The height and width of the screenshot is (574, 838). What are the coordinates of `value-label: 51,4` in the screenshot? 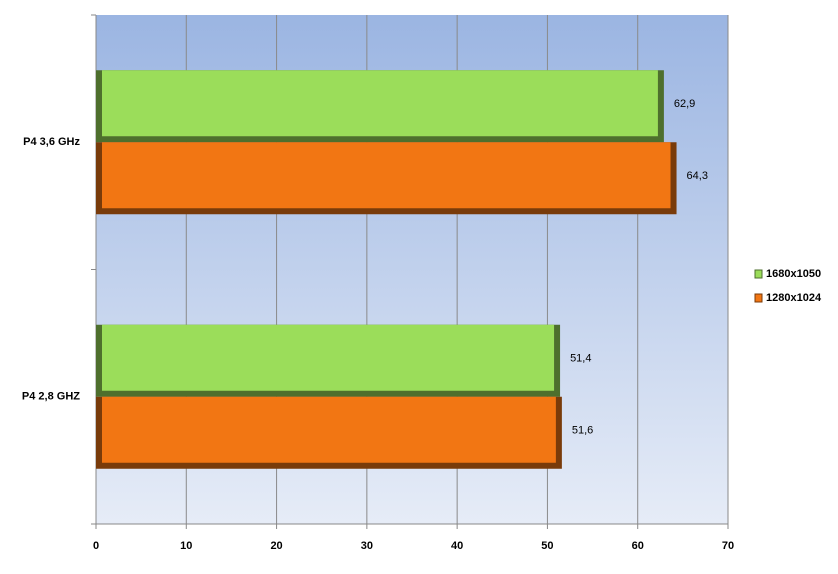 It's located at (580, 359).